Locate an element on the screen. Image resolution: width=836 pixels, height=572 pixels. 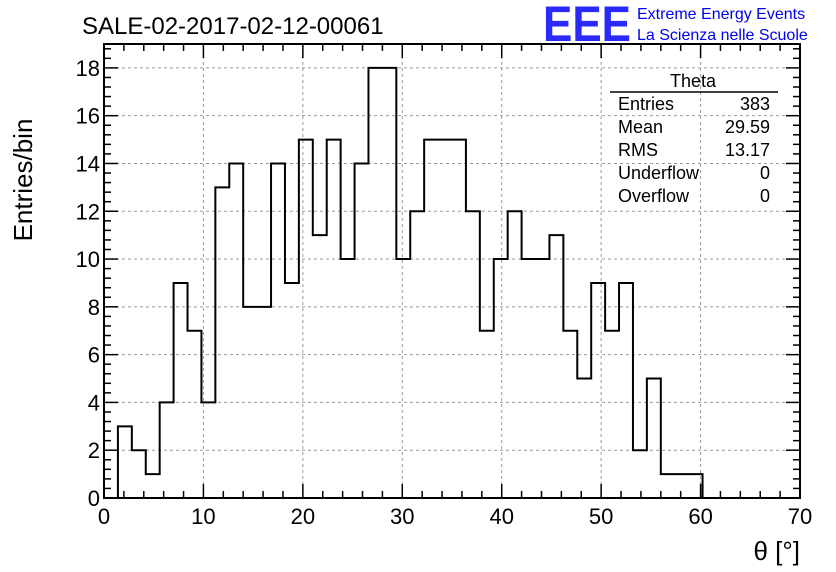
y-tick-label: 18 is located at coordinates (88, 68).